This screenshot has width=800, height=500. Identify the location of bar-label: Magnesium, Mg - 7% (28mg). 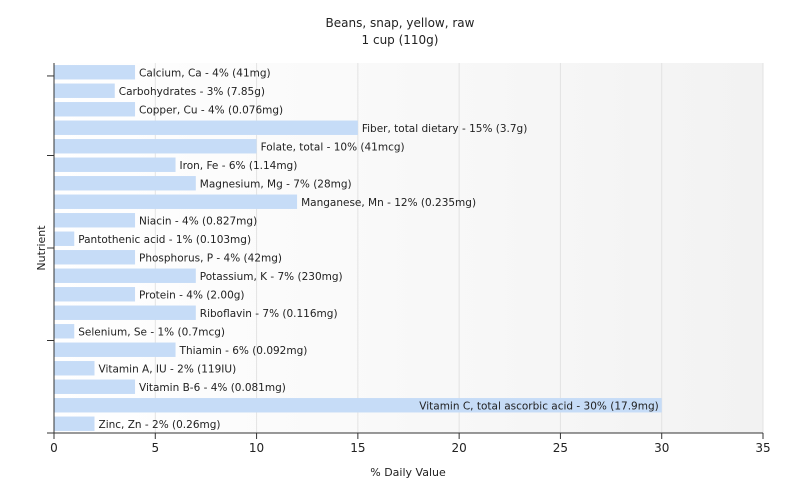
(276, 184).